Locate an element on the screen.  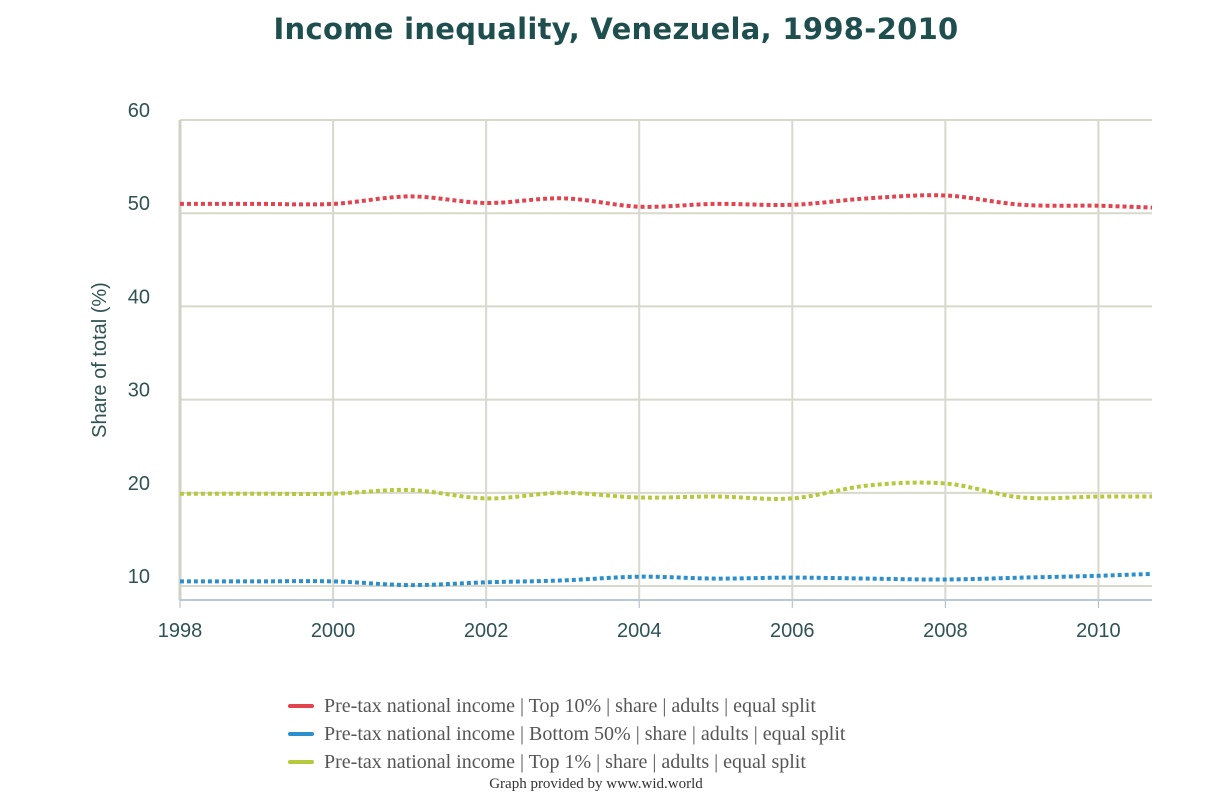
series-top-10-line is located at coordinates (666, 201).